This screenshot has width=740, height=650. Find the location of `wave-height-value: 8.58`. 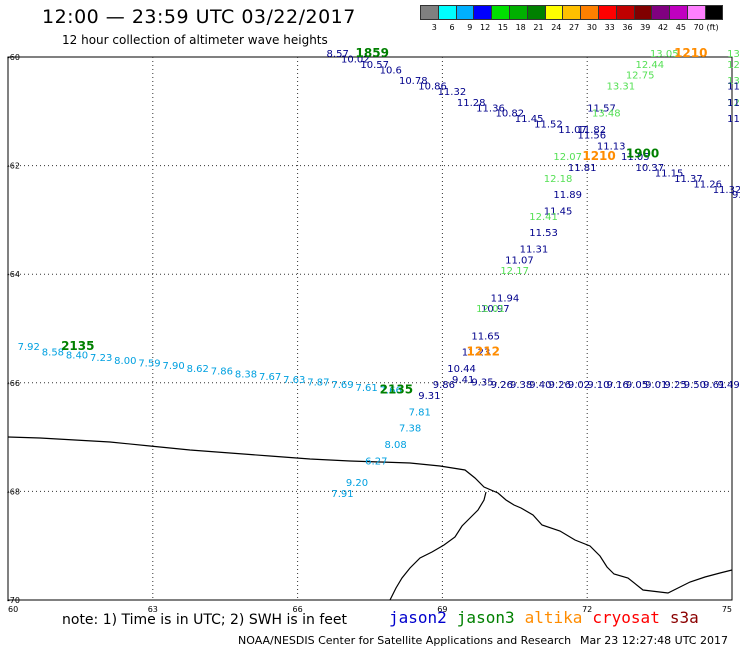

wave-height-value: 8.58 is located at coordinates (53, 353).